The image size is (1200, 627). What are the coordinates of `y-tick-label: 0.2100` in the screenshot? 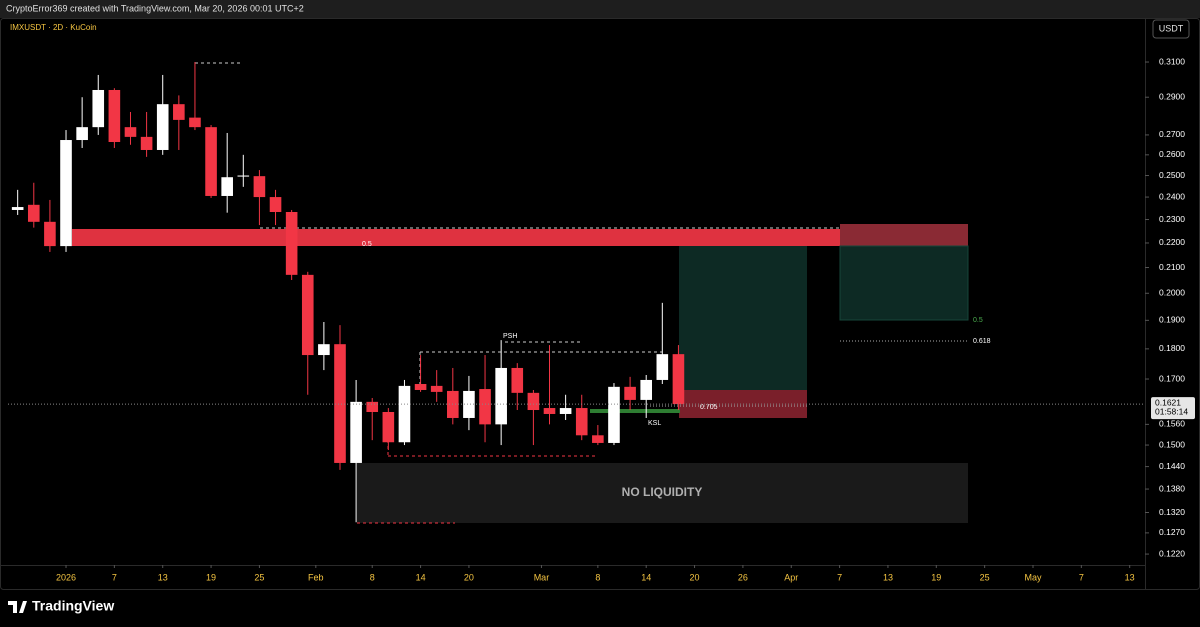 It's located at (1172, 267).